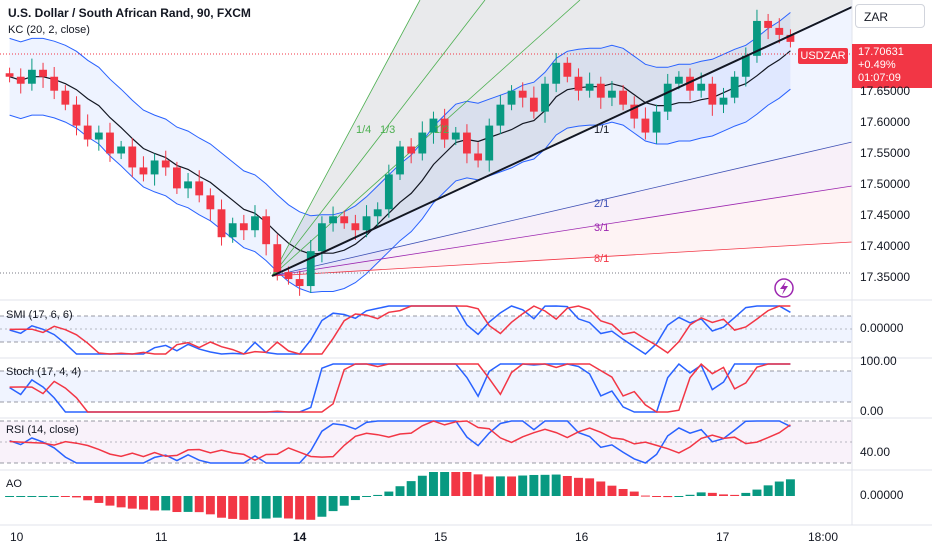 Image resolution: width=932 pixels, height=550 pixels. I want to click on ao-legend: AO, so click(14, 484).